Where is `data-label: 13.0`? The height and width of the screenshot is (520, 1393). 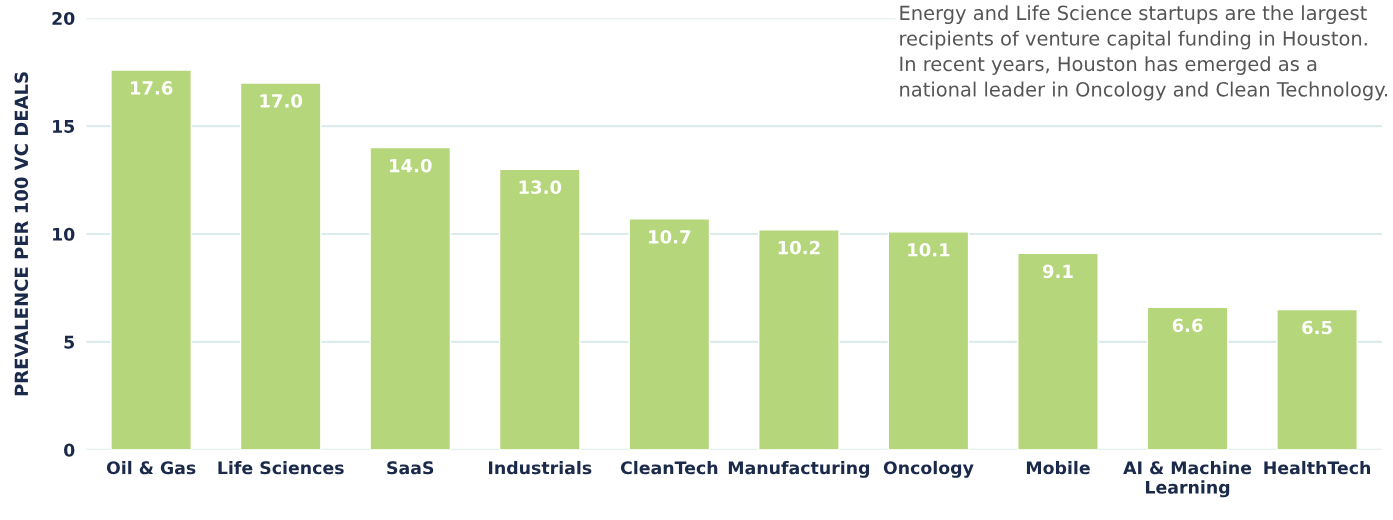
data-label: 13.0 is located at coordinates (540, 187).